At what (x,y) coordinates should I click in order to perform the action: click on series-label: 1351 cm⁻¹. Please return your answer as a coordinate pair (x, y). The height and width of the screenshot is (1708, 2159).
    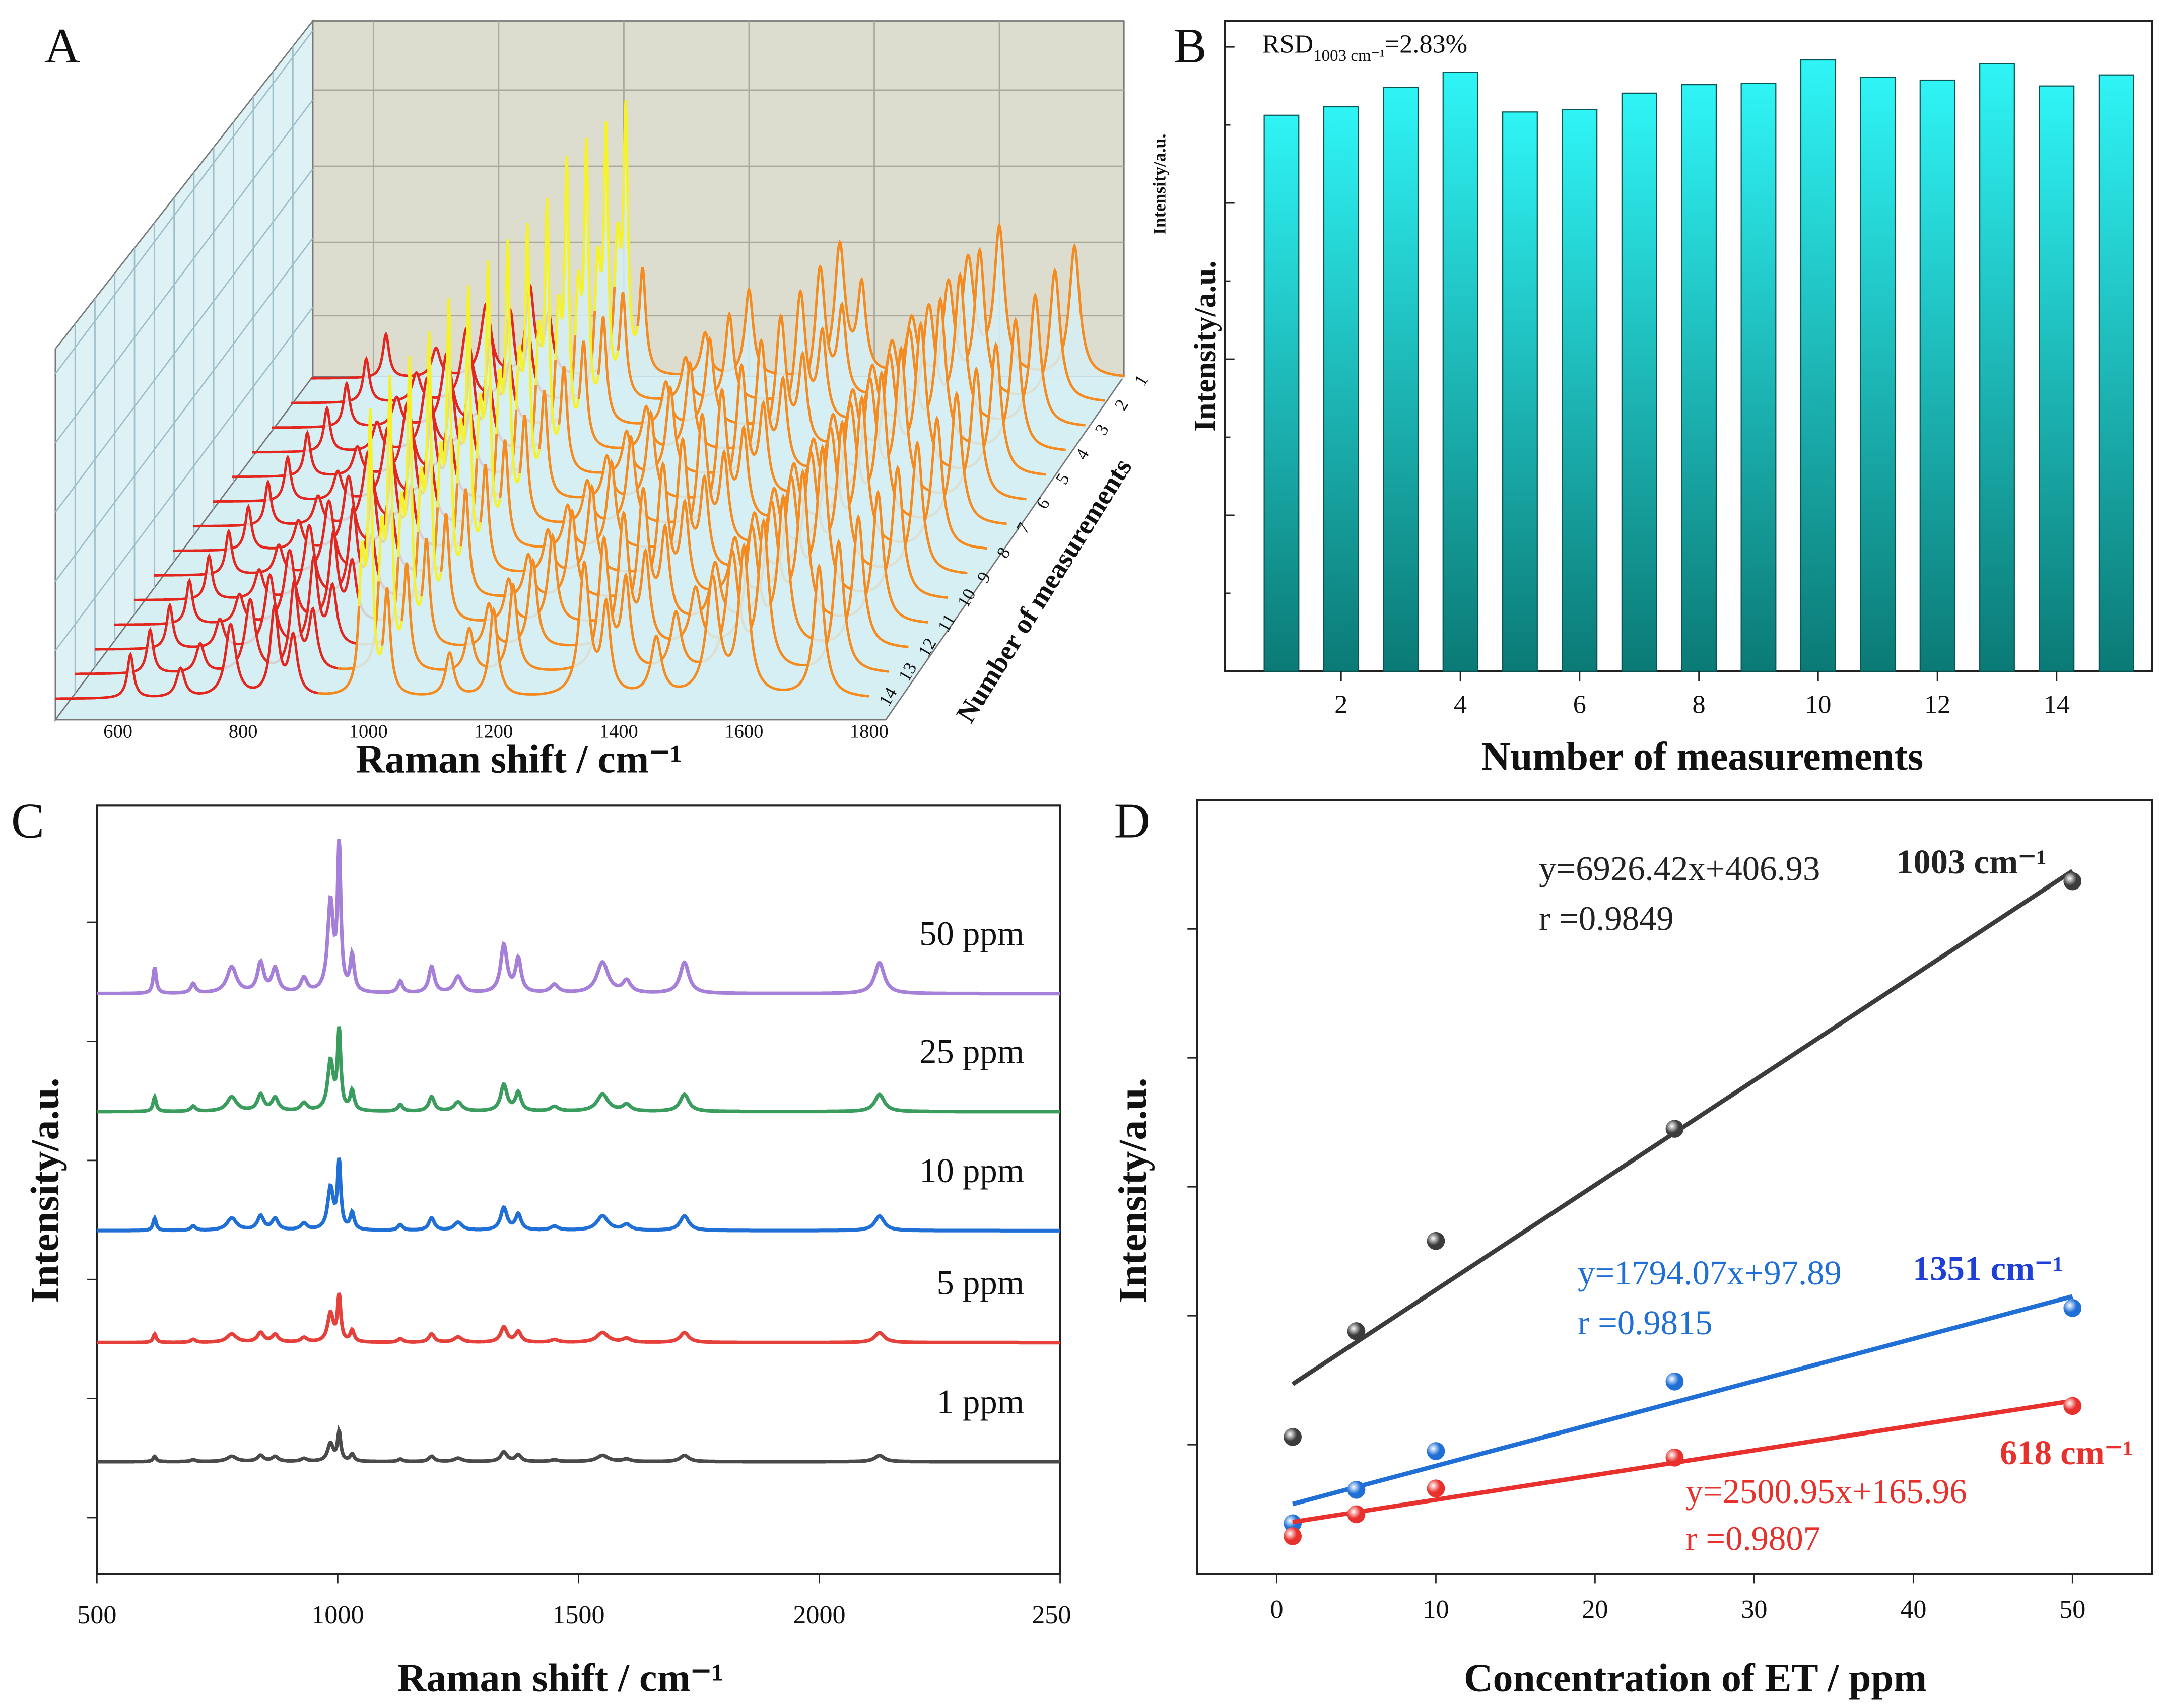
    Looking at the image, I should click on (1988, 1269).